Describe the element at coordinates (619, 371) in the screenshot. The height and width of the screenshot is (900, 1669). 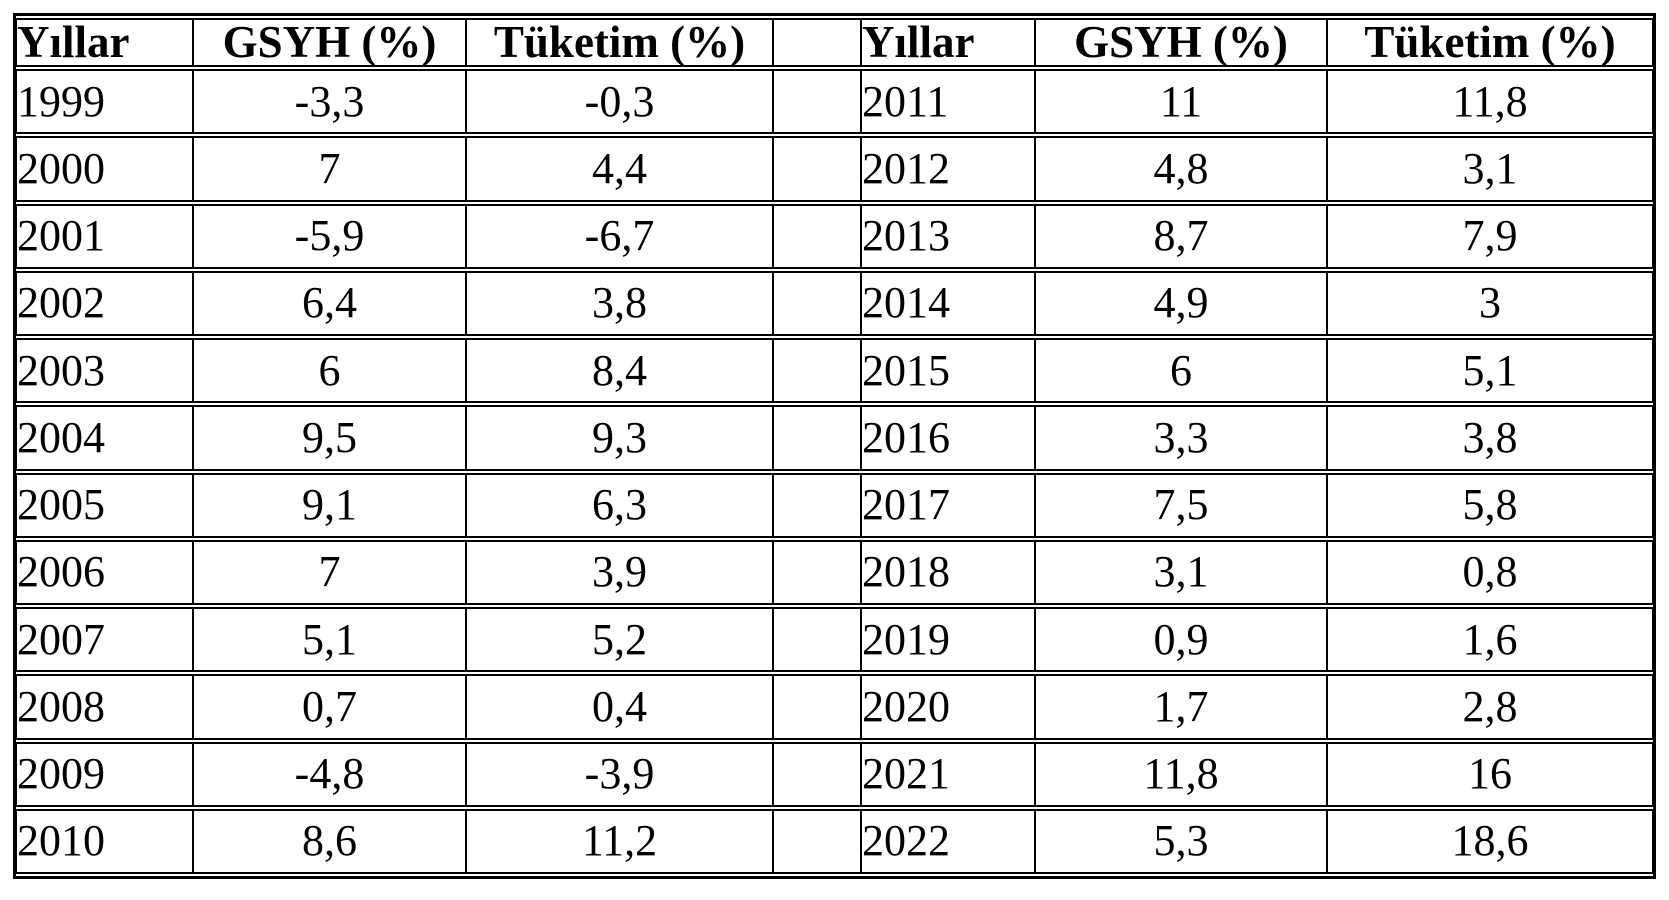
I see `value-cell: 8,4` at that location.